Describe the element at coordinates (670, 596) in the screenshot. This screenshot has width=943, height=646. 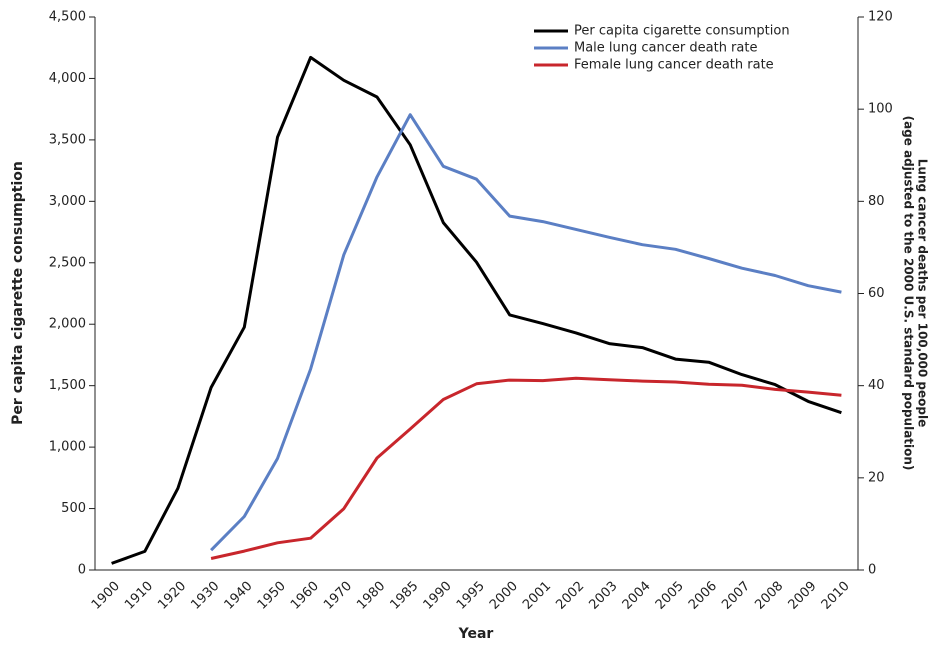
I see `x-tick-label: 2005` at that location.